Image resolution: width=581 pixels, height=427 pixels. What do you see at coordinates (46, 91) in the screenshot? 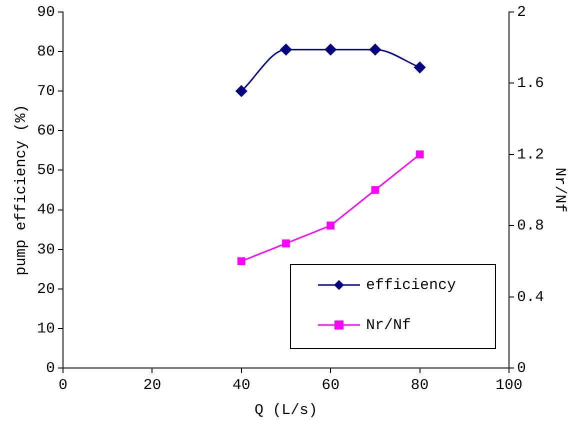
I see `y-tick-label: 70` at bounding box center [46, 91].